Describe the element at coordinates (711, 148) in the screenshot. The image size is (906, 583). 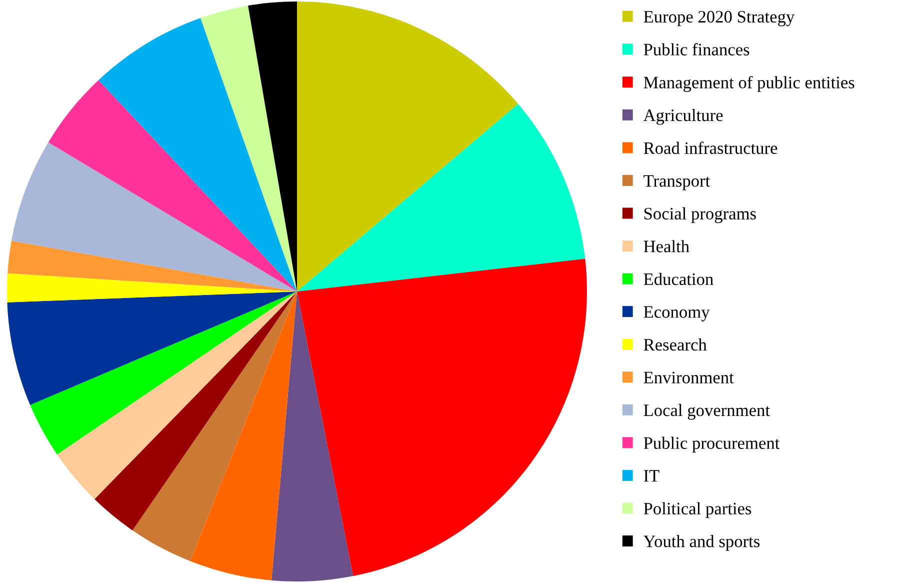
I see `legend-label: Road infrastructure` at that location.